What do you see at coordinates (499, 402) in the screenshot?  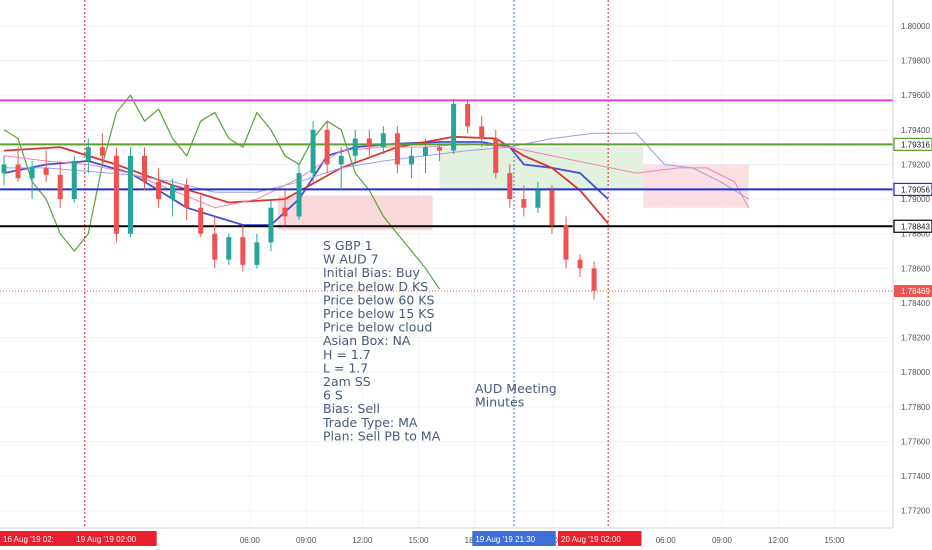 I see `event-label: Minutes` at bounding box center [499, 402].